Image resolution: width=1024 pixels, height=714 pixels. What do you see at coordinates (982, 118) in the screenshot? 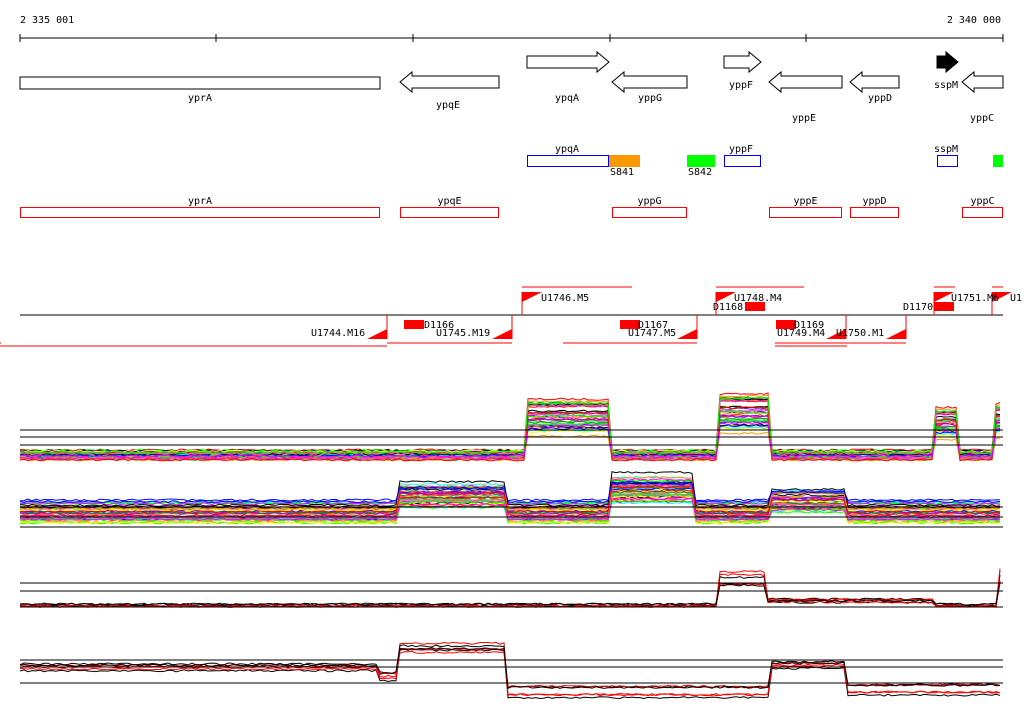
I see `gene-label: yppC` at bounding box center [982, 118].